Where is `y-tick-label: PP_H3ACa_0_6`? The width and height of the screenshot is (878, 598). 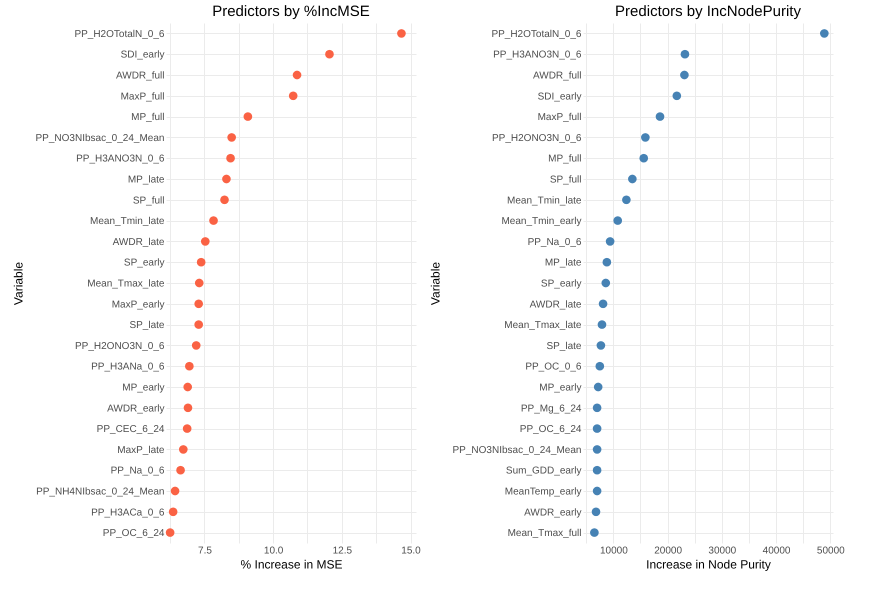
y-tick-label: PP_H3ACa_0_6 is located at coordinates (128, 512).